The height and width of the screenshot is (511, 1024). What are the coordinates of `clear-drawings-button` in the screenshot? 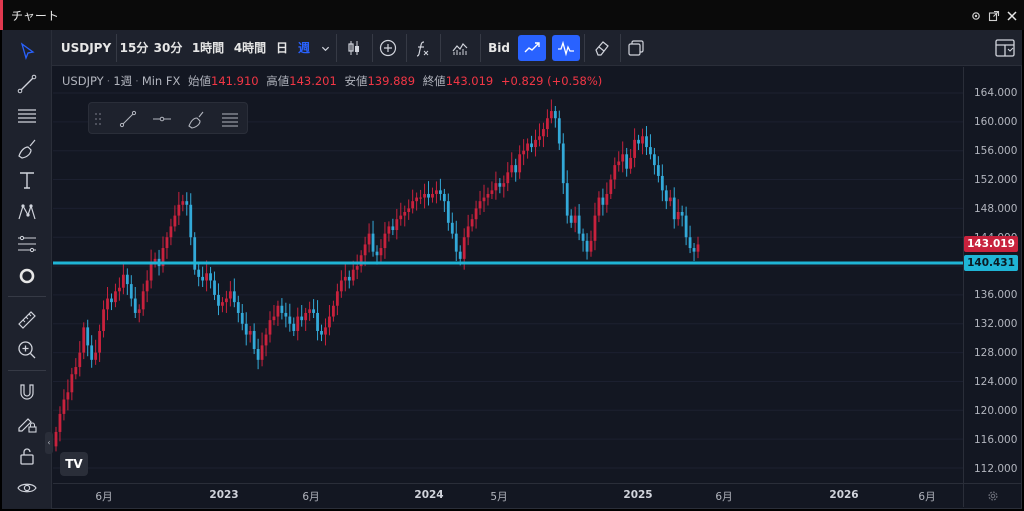 It's located at (602, 48).